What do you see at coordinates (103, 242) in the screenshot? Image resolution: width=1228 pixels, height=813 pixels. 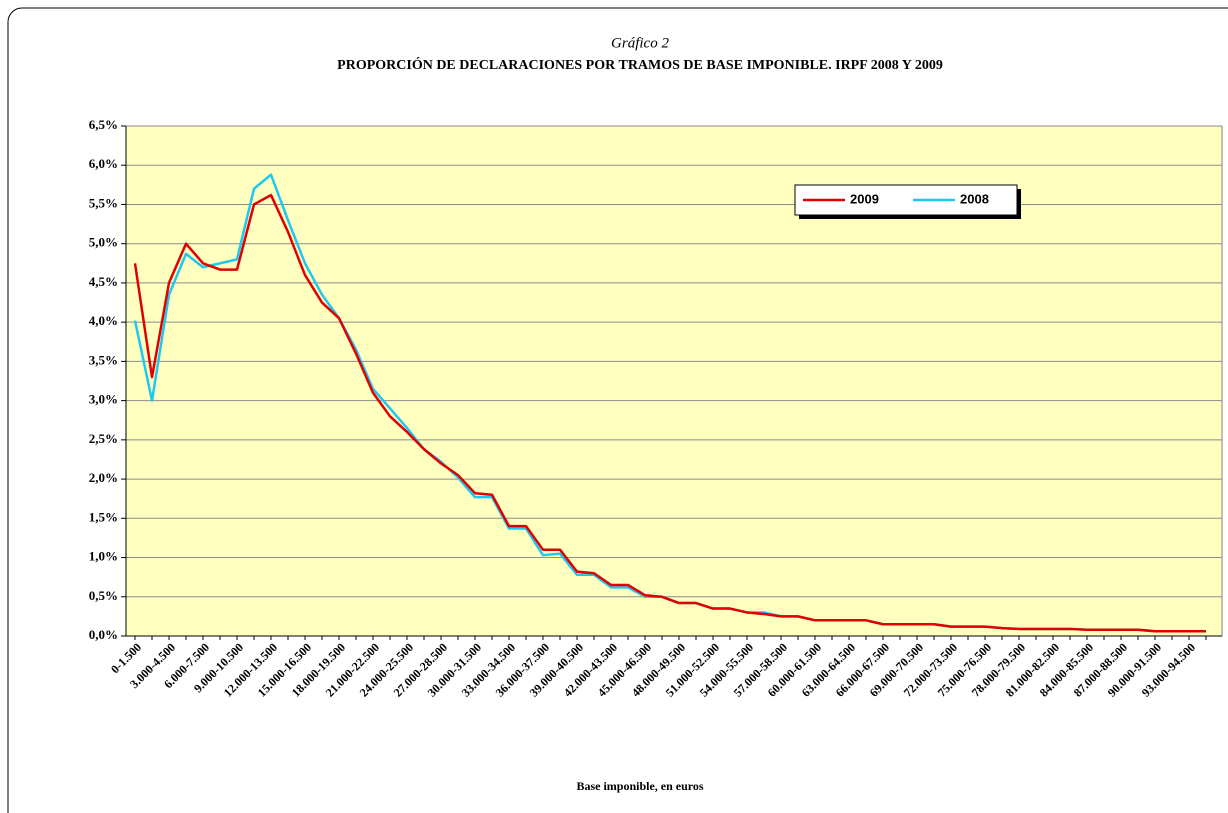 I see `y-tick-label: 5,0%` at bounding box center [103, 242].